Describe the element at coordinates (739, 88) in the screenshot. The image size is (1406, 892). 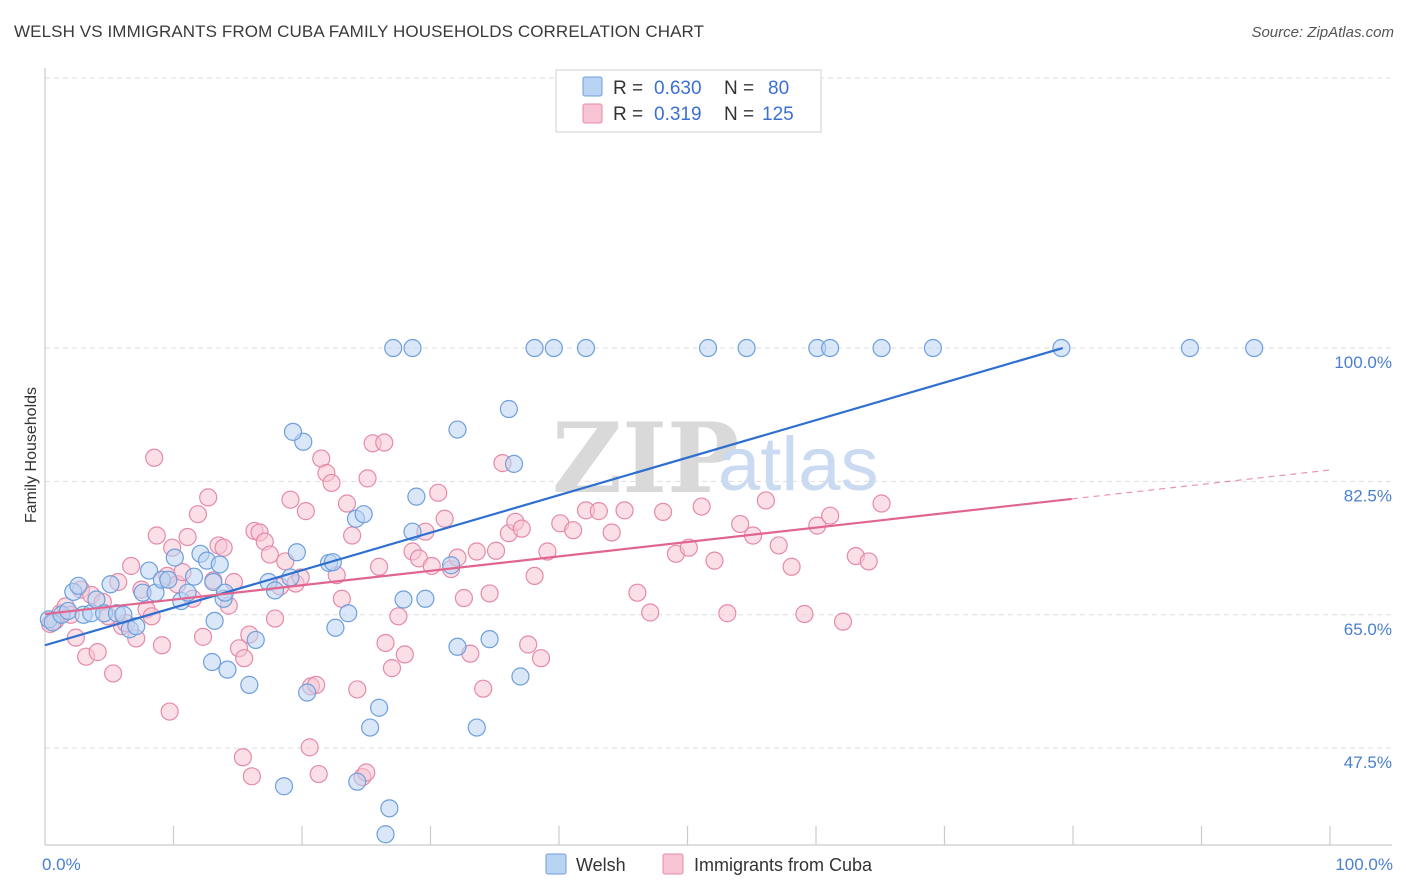
I see `legend-n-label-welsh: N =` at that location.